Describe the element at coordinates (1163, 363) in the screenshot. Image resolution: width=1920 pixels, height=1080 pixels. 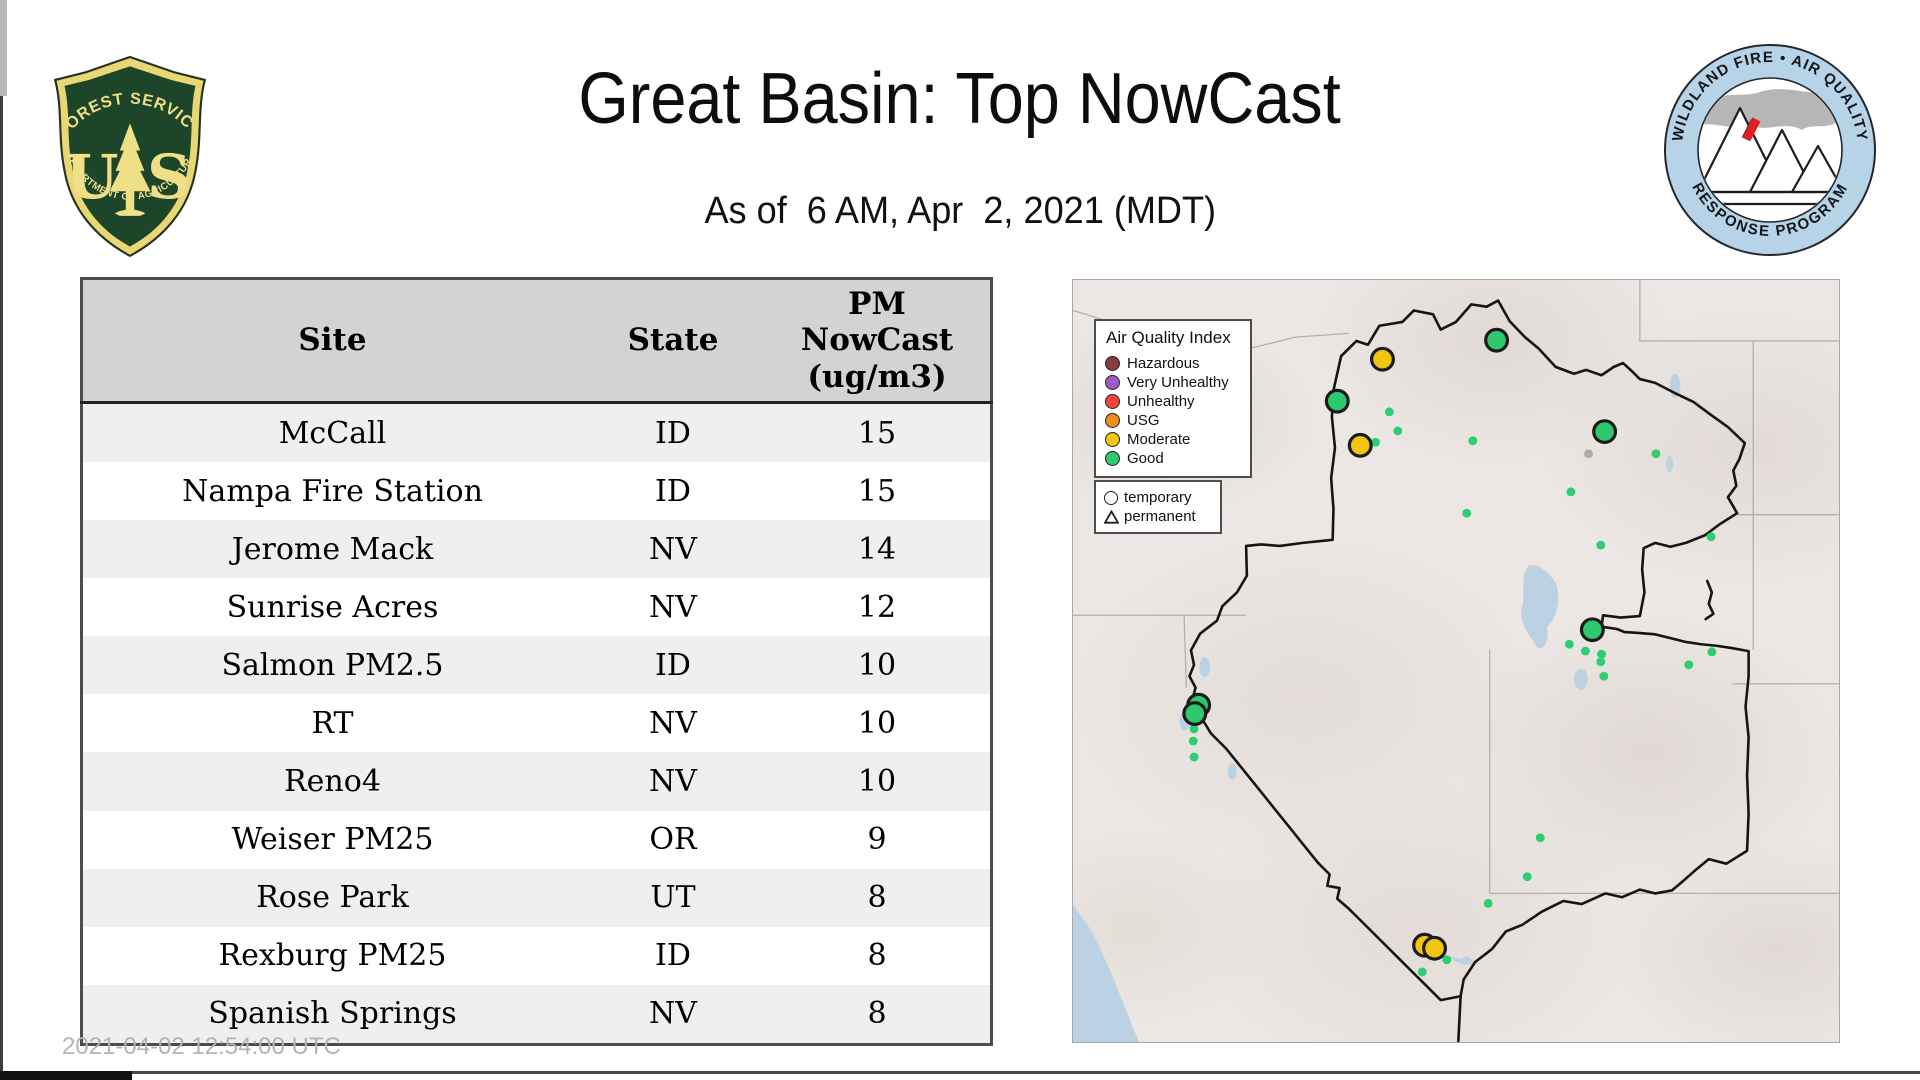
I see `aqi-legend-label: Hazardous` at that location.